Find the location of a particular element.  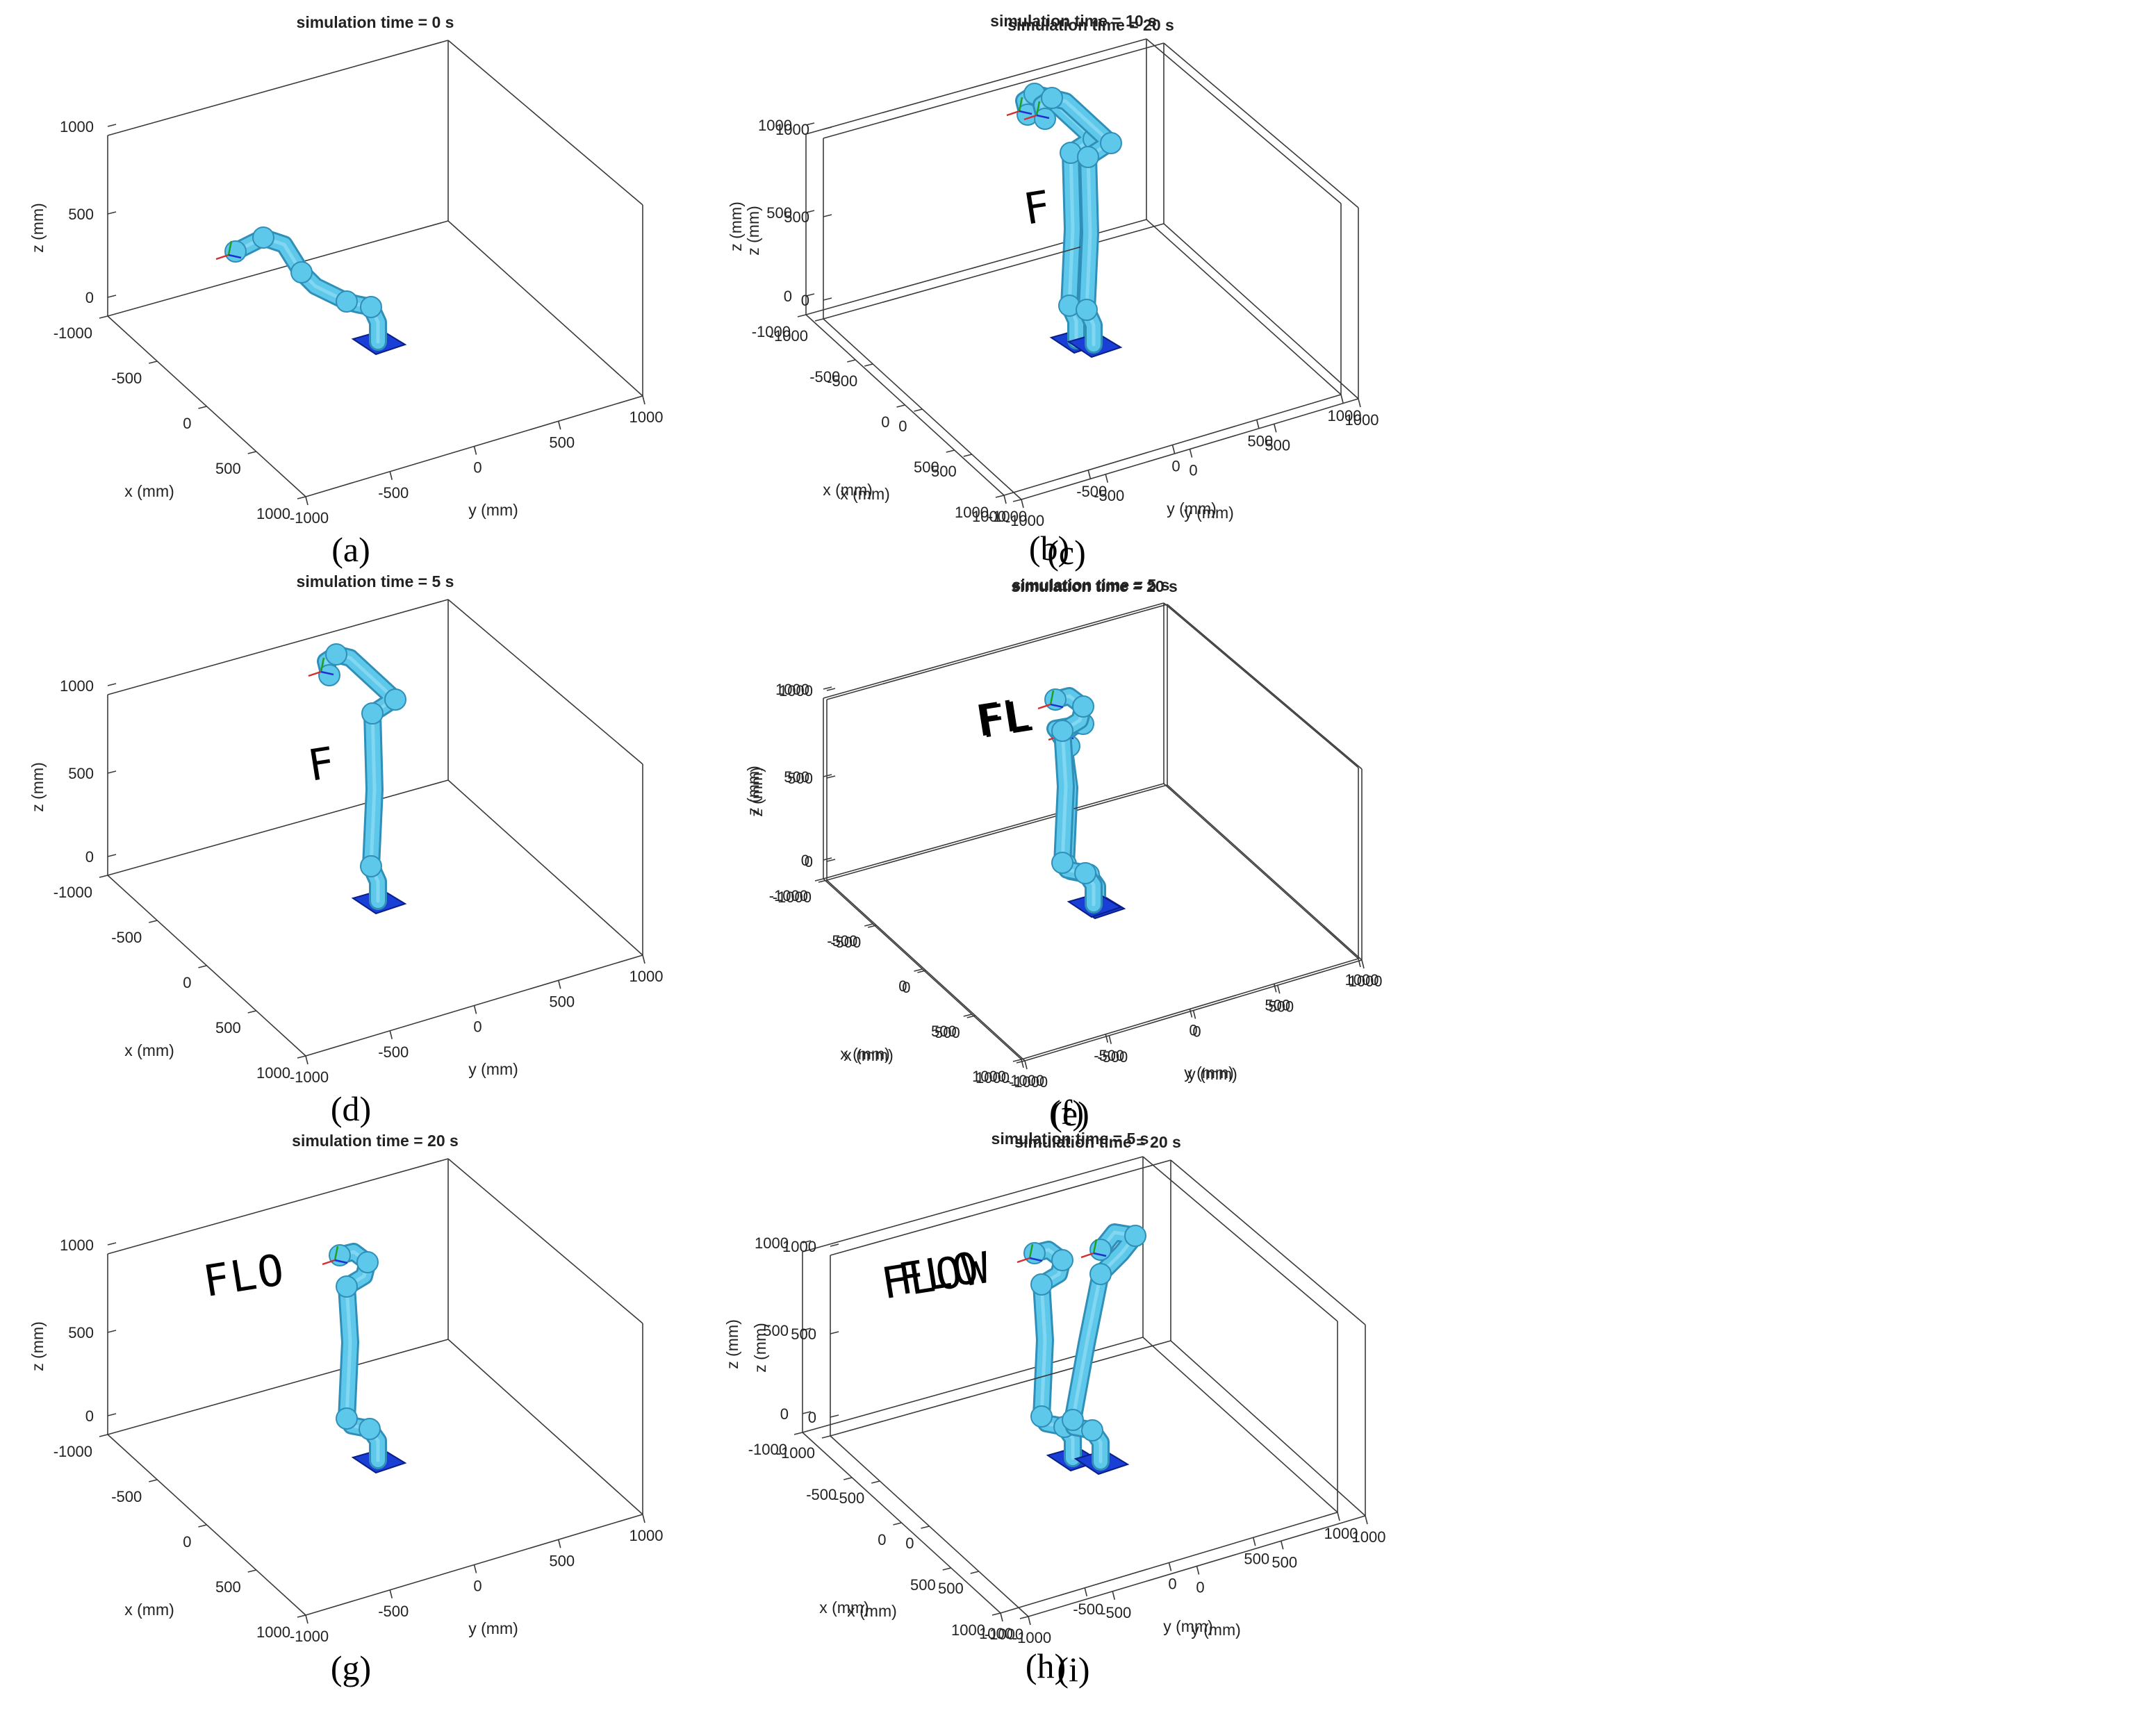

trace-text: FLO is located at coordinates (939, 1273).